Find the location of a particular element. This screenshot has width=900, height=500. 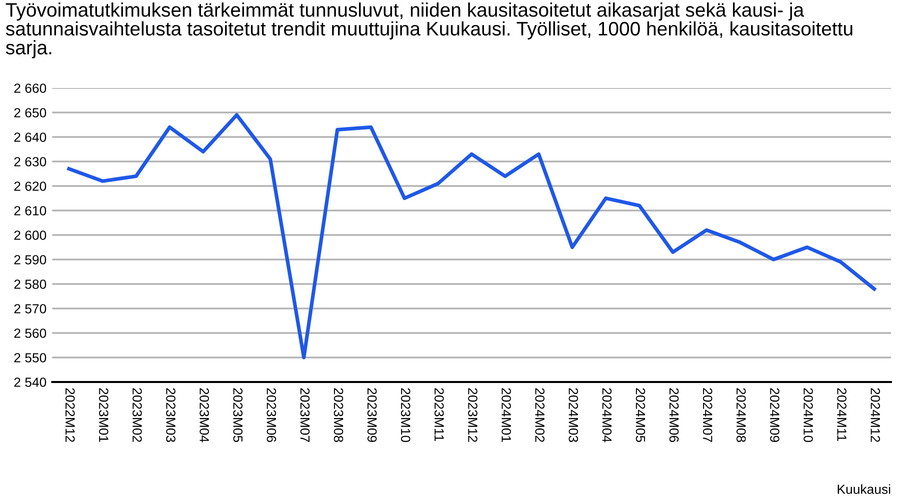

y-tick-label: 2 590 is located at coordinates (30, 259).